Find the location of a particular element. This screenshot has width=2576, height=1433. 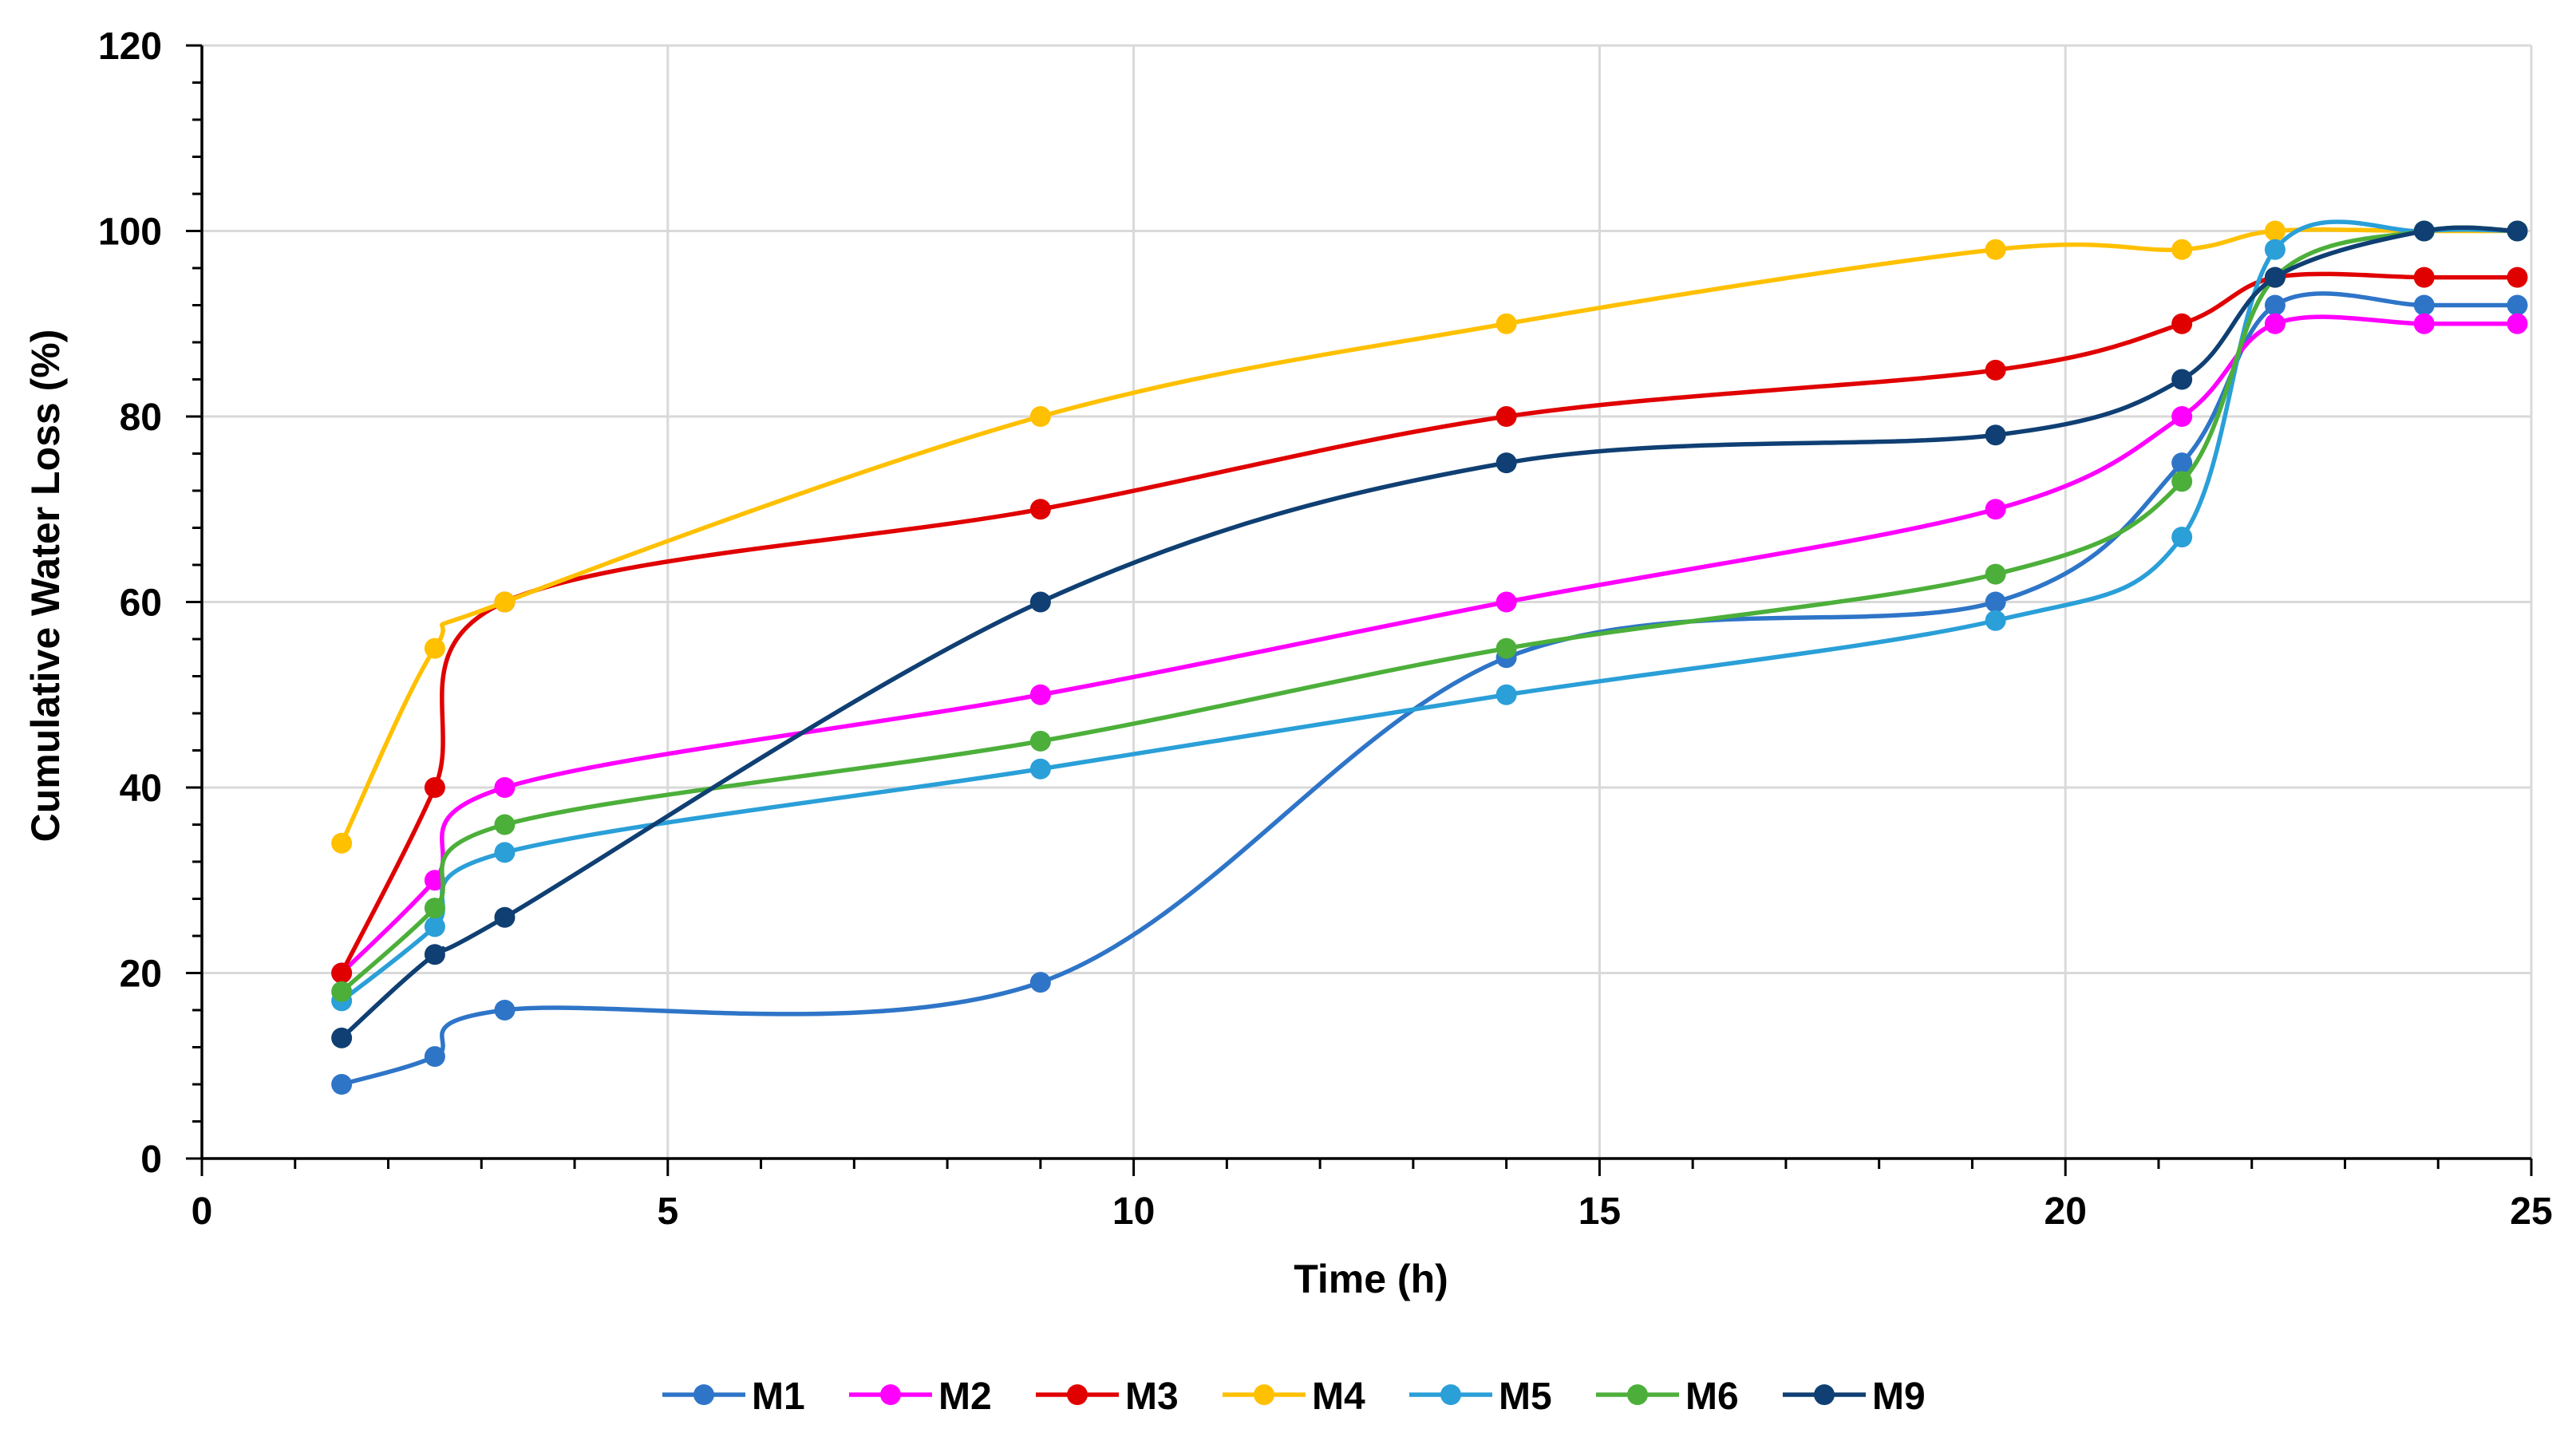

y-tick-label: 100 is located at coordinates (130, 233).